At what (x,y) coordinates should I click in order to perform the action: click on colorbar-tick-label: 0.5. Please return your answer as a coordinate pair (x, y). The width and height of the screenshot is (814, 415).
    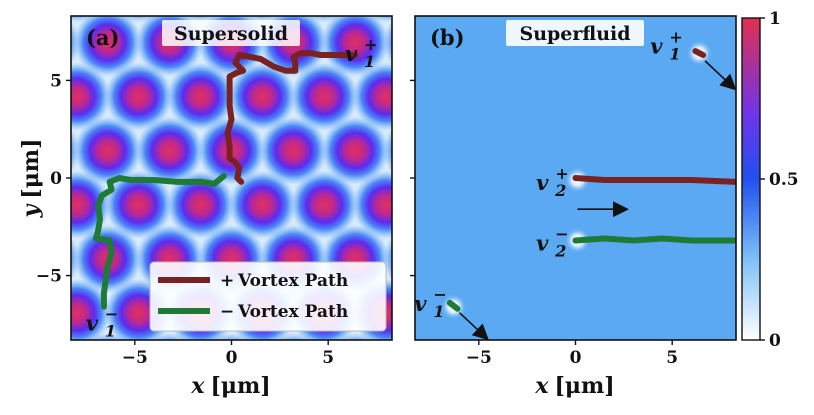
    Looking at the image, I should click on (784, 180).